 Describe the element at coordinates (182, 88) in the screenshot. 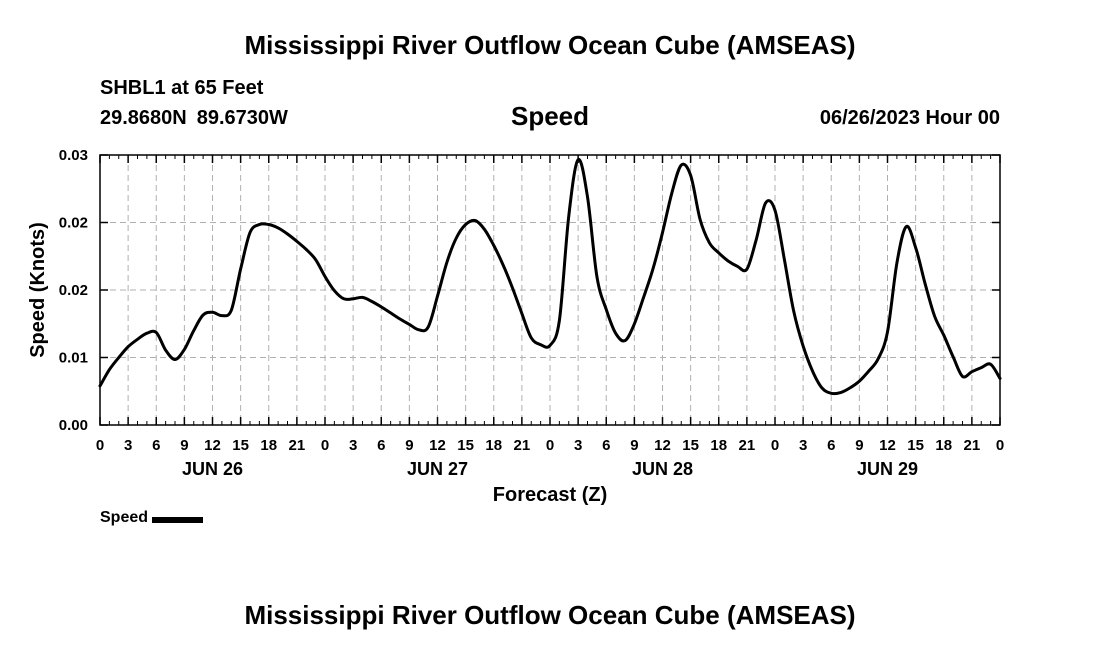

I see `station-label: SHBL1 at 65 Feet` at that location.